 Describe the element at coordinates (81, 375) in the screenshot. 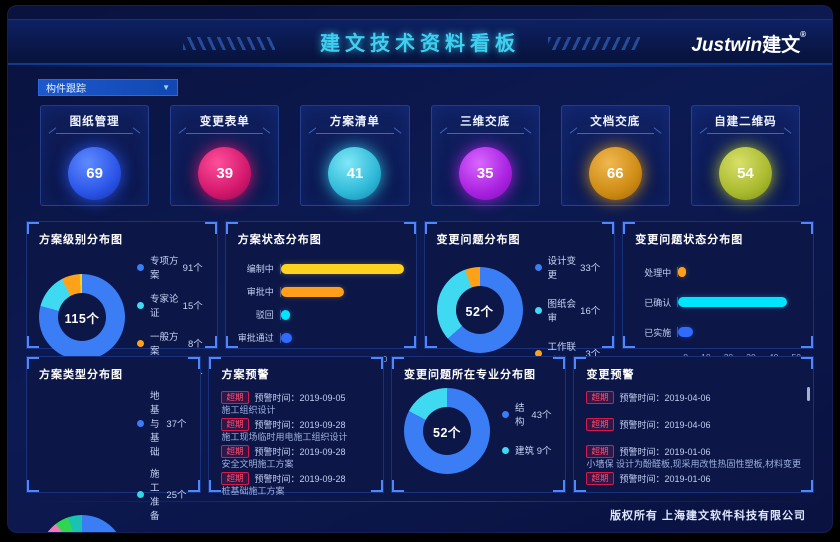

I see `panel-title: 方案类型分布图` at that location.